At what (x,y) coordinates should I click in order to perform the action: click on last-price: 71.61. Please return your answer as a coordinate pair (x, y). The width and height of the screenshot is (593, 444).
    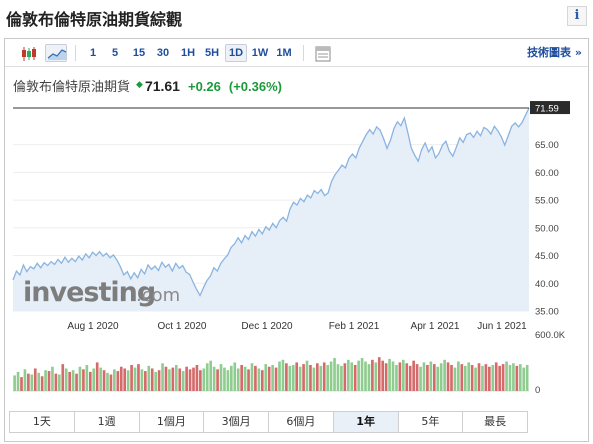
    Looking at the image, I should click on (162, 86).